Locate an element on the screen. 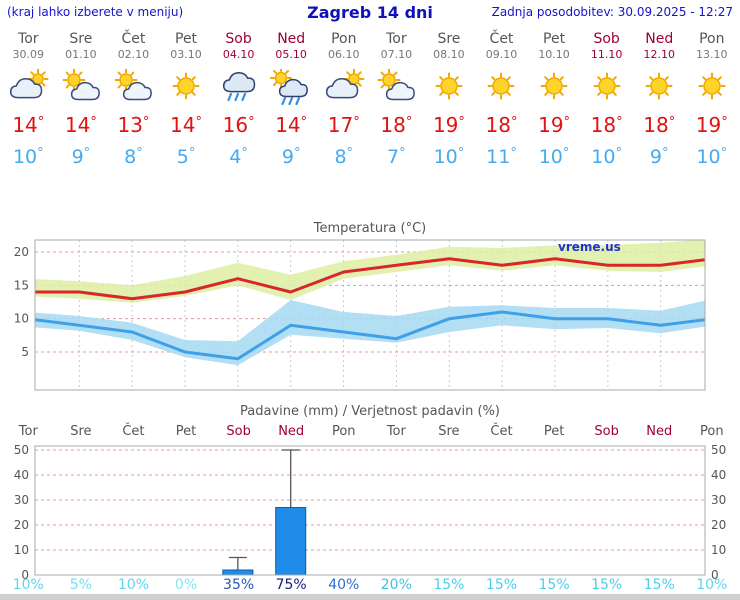 The height and width of the screenshot is (600, 740). y-tick-label-right: 10 is located at coordinates (718, 550).